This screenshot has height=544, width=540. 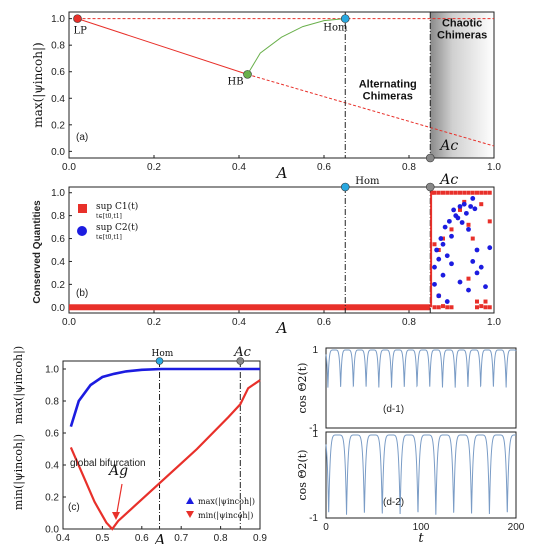 I want to click on panel-d2-xtick-100: 100, so click(x=421, y=527).